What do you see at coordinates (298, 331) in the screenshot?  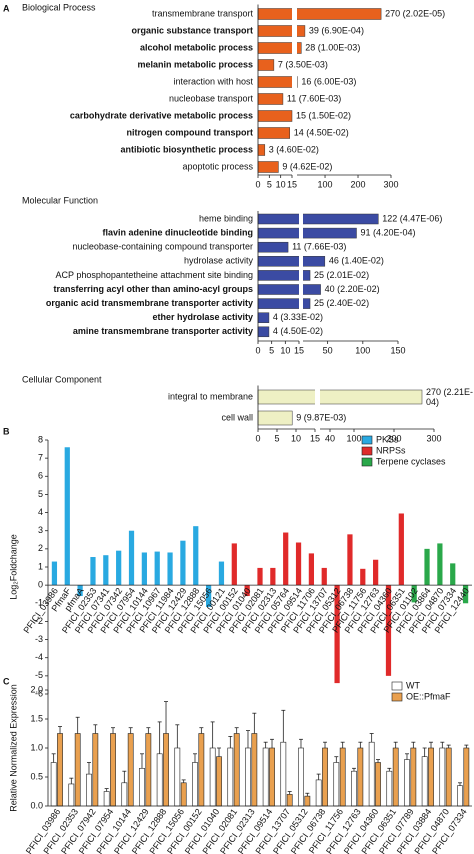 I see `value-label: 4 (4.50E-02)` at bounding box center [298, 331].